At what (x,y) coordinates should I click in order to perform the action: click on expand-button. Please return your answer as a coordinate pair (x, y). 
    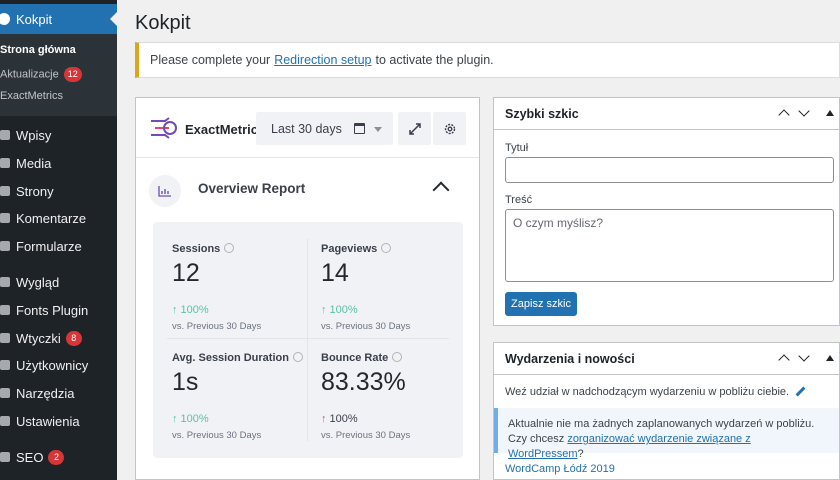
    Looking at the image, I should click on (414, 128).